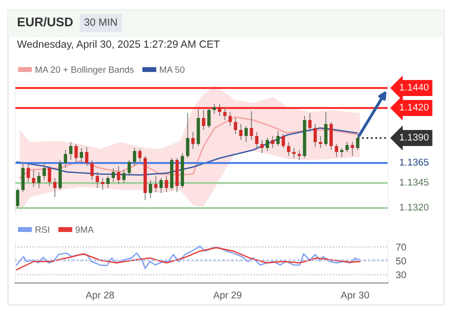  Describe the element at coordinates (100, 296) in the screenshot. I see `x-tick-label: Apr 28` at that location.